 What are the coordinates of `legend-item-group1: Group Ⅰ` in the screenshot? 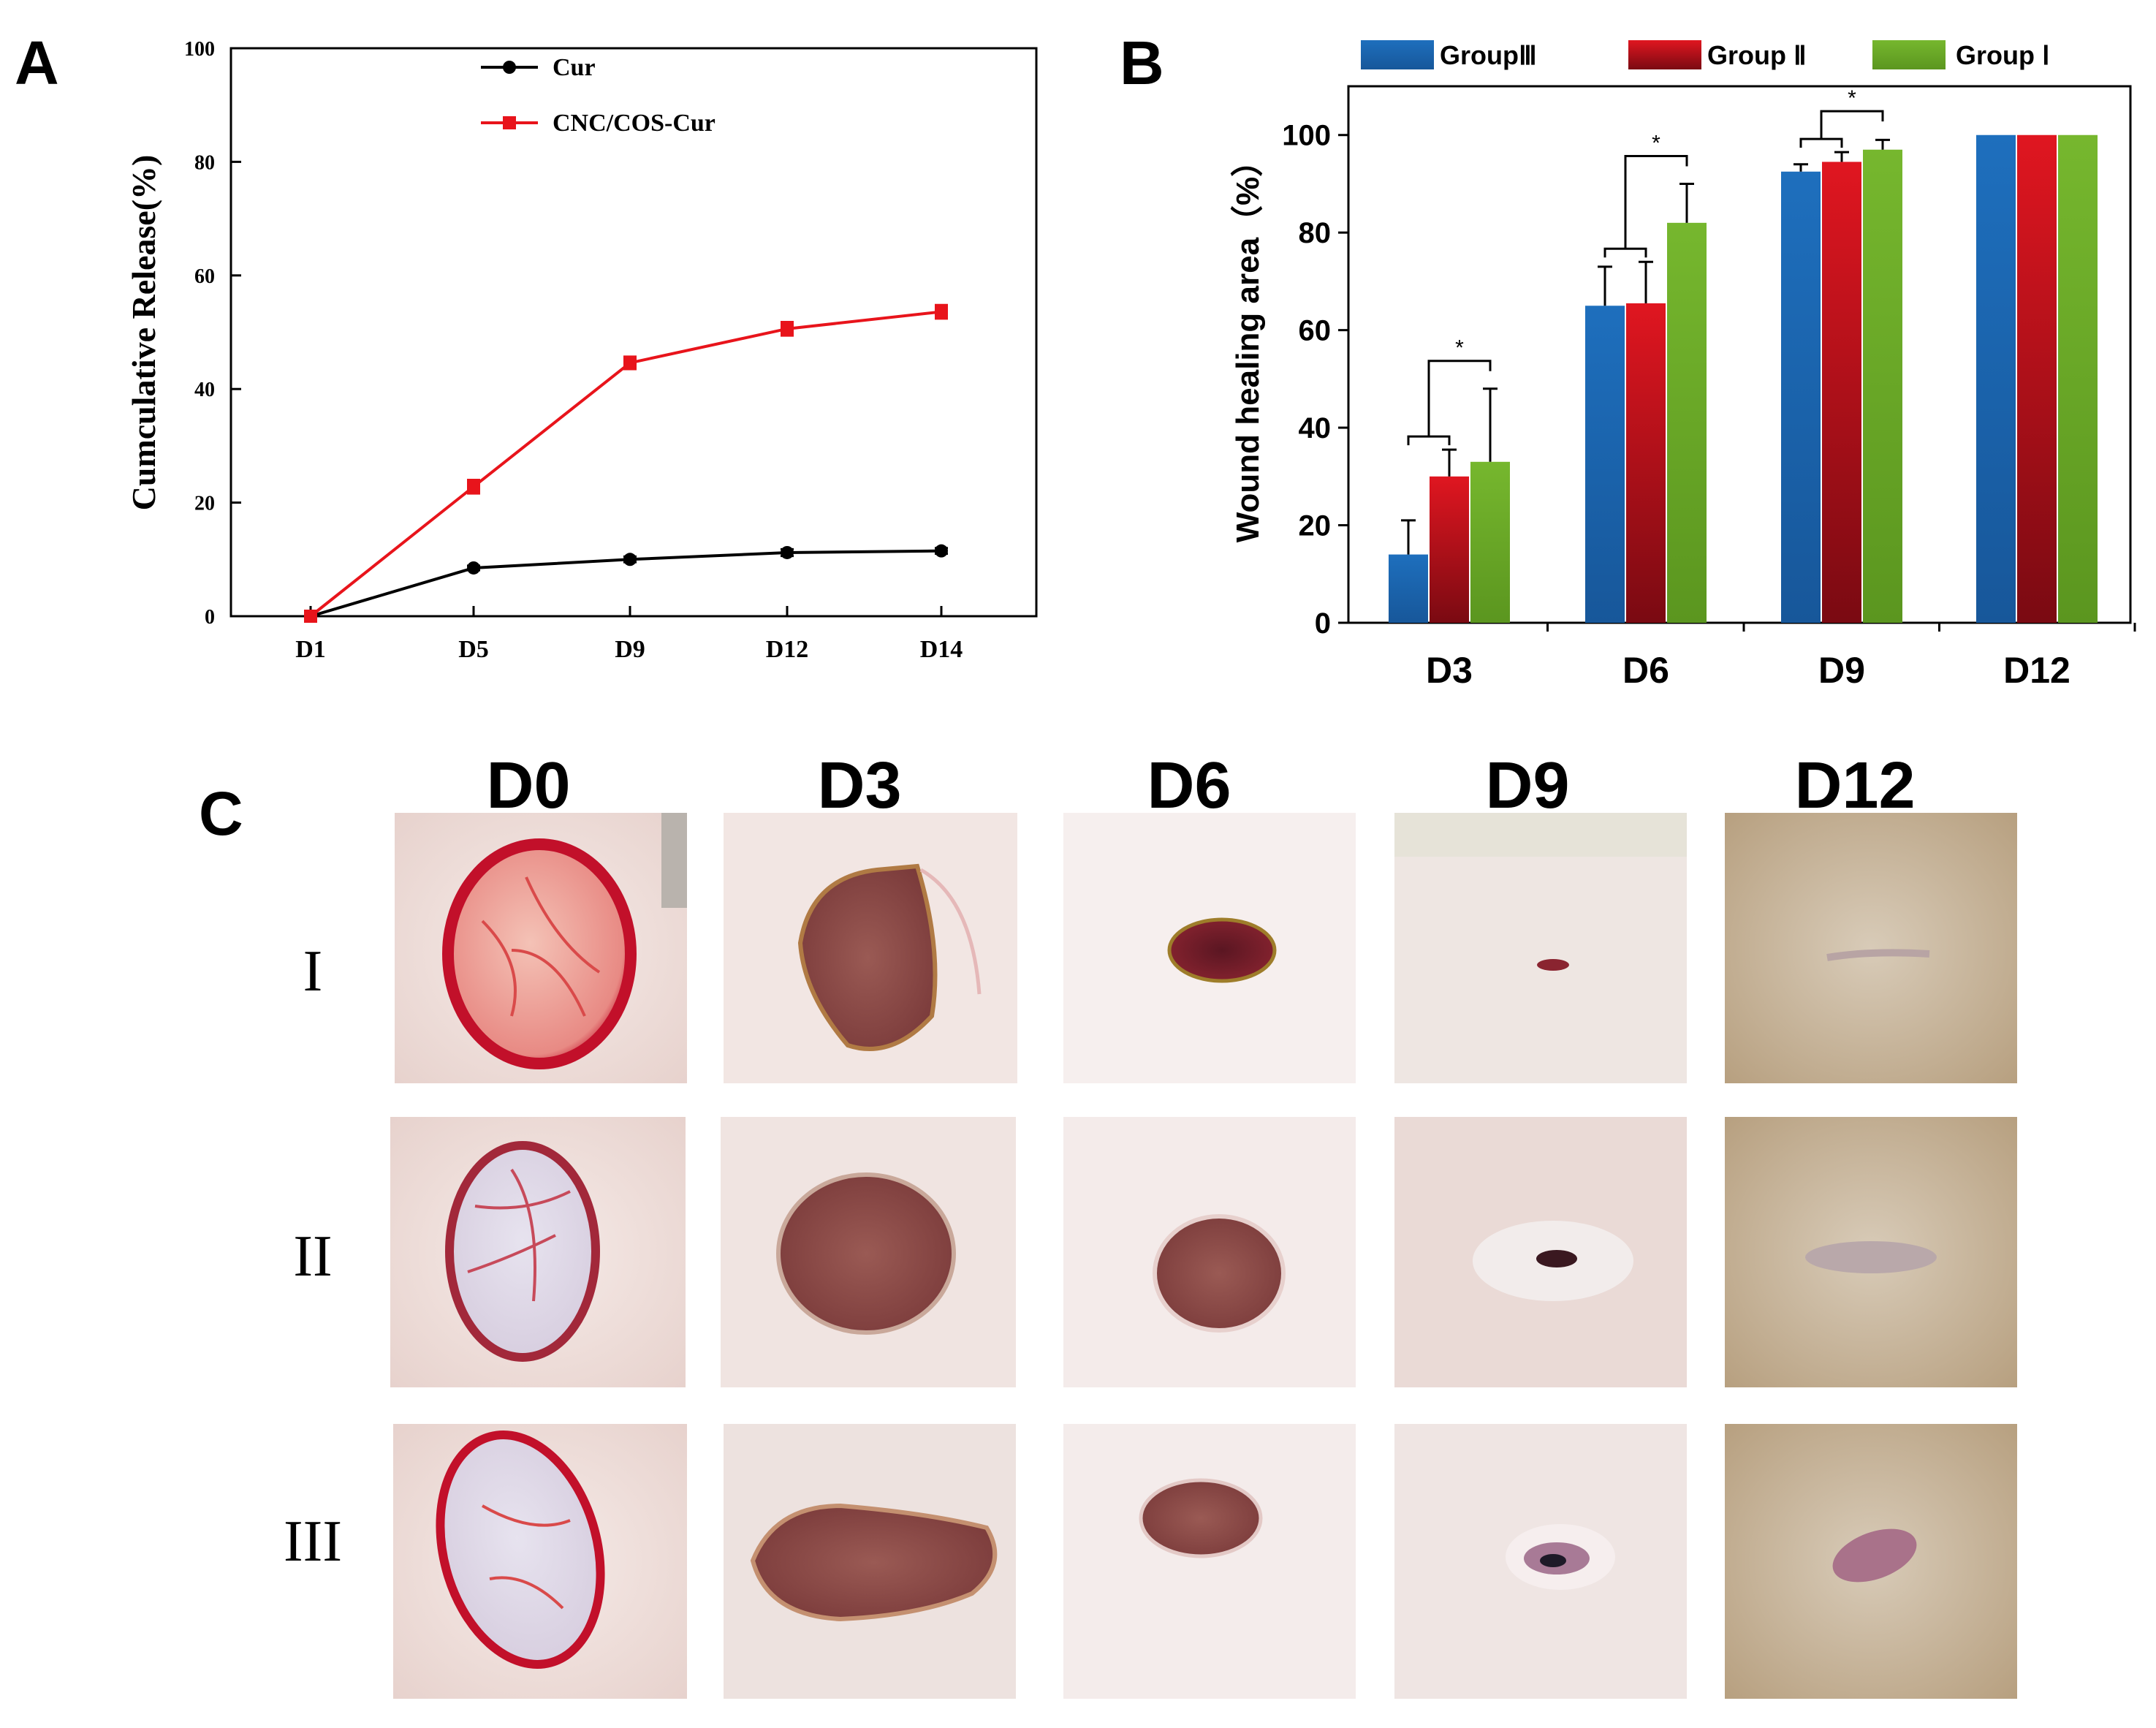 It's located at (1961, 55).